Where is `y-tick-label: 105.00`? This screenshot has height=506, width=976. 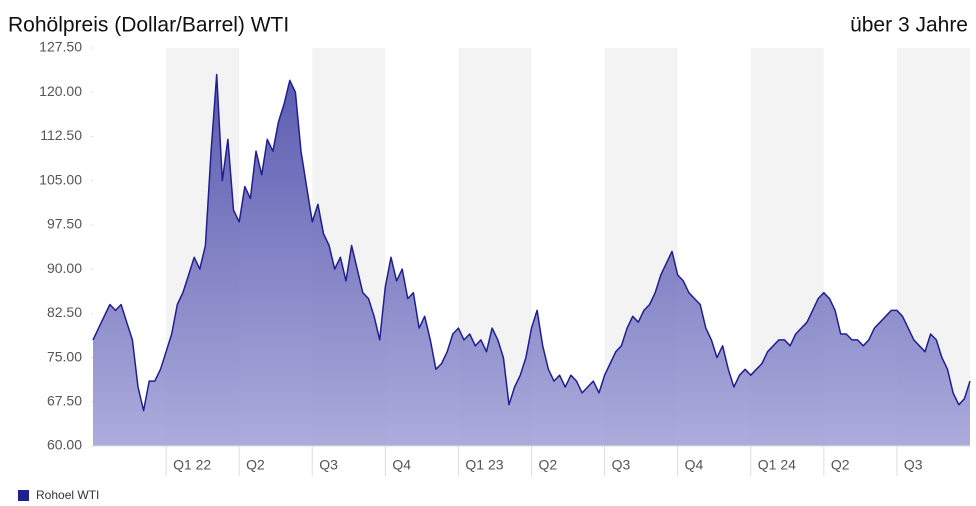
y-tick-label: 105.00 is located at coordinates (60, 179).